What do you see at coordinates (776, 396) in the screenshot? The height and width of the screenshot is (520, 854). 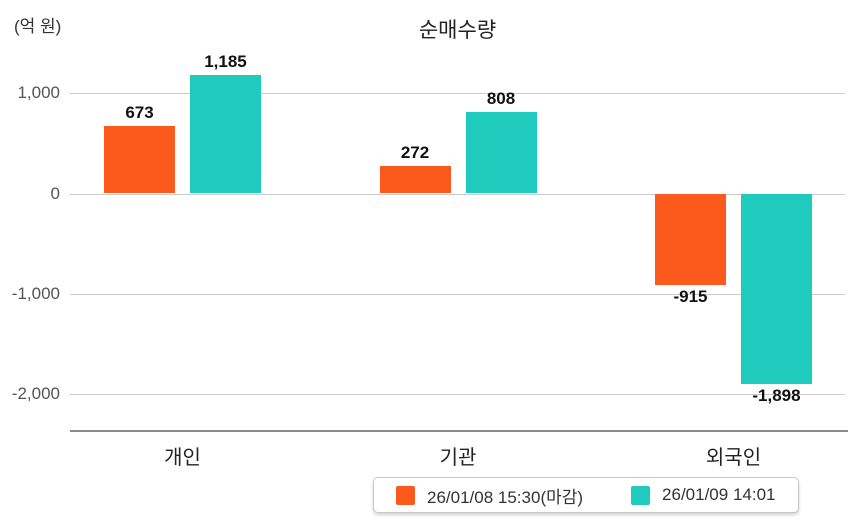 I see `bar-value-label: -1,898` at bounding box center [776, 396].